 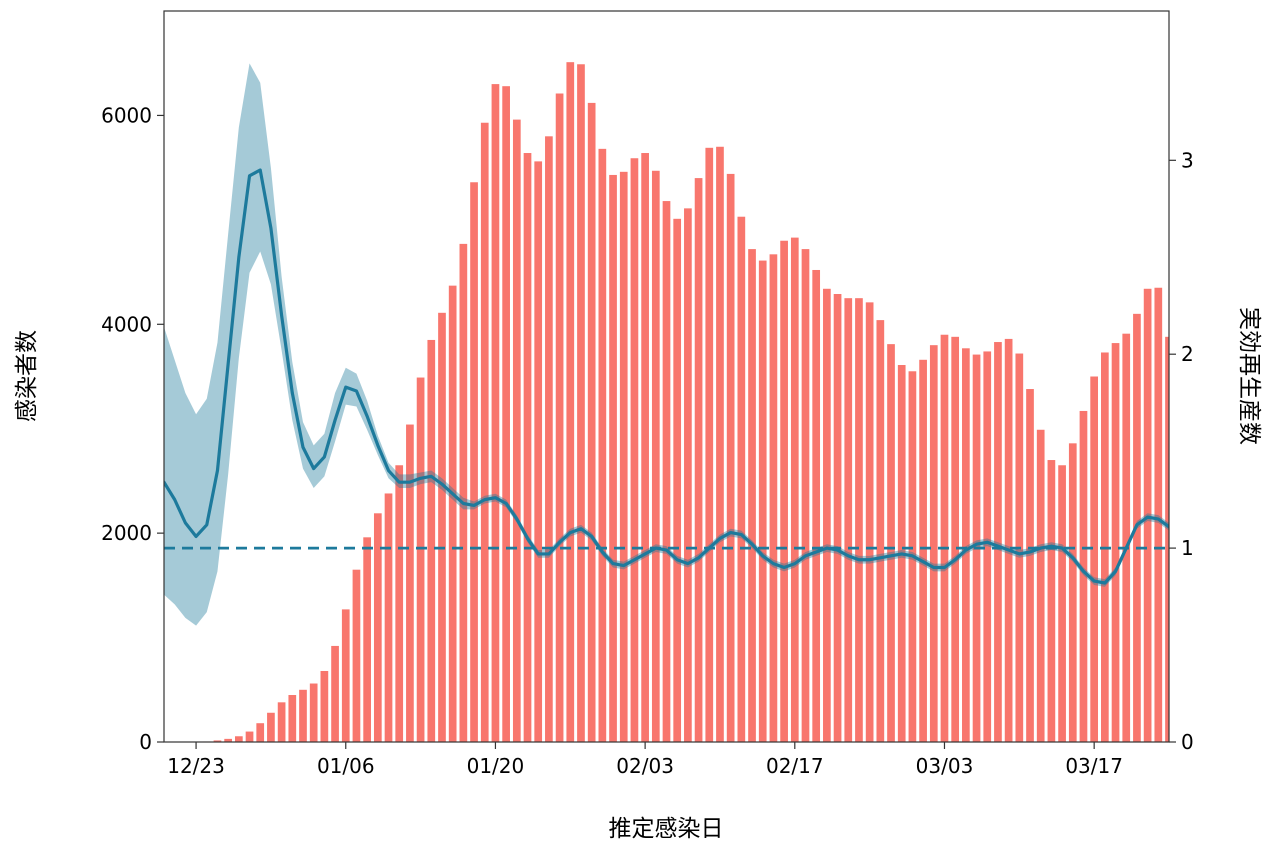 I want to click on x-tick-label: 01/20, so click(x=496, y=766).